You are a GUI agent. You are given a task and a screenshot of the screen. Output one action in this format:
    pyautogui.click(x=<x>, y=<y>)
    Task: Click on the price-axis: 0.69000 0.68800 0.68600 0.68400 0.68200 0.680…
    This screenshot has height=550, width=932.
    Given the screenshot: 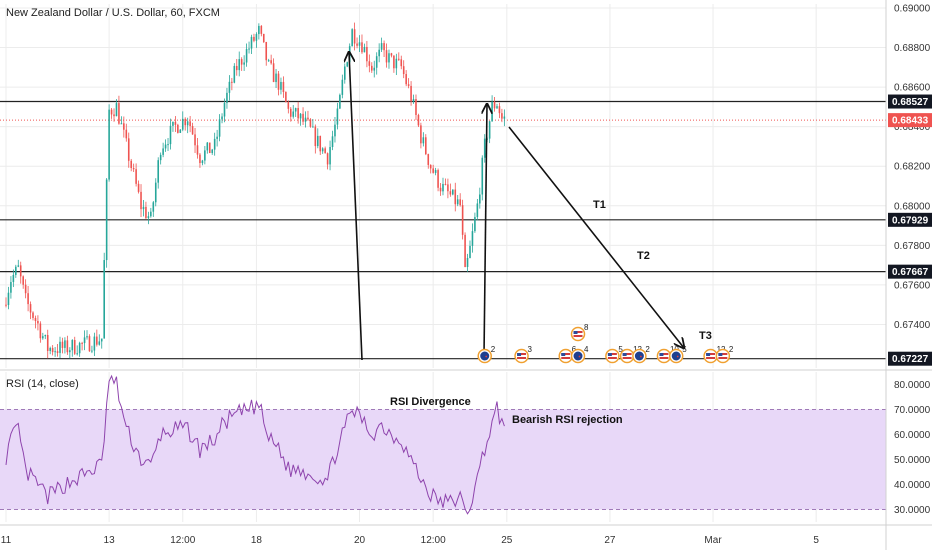 What is the action you would take?
    pyautogui.click(x=910, y=184)
    